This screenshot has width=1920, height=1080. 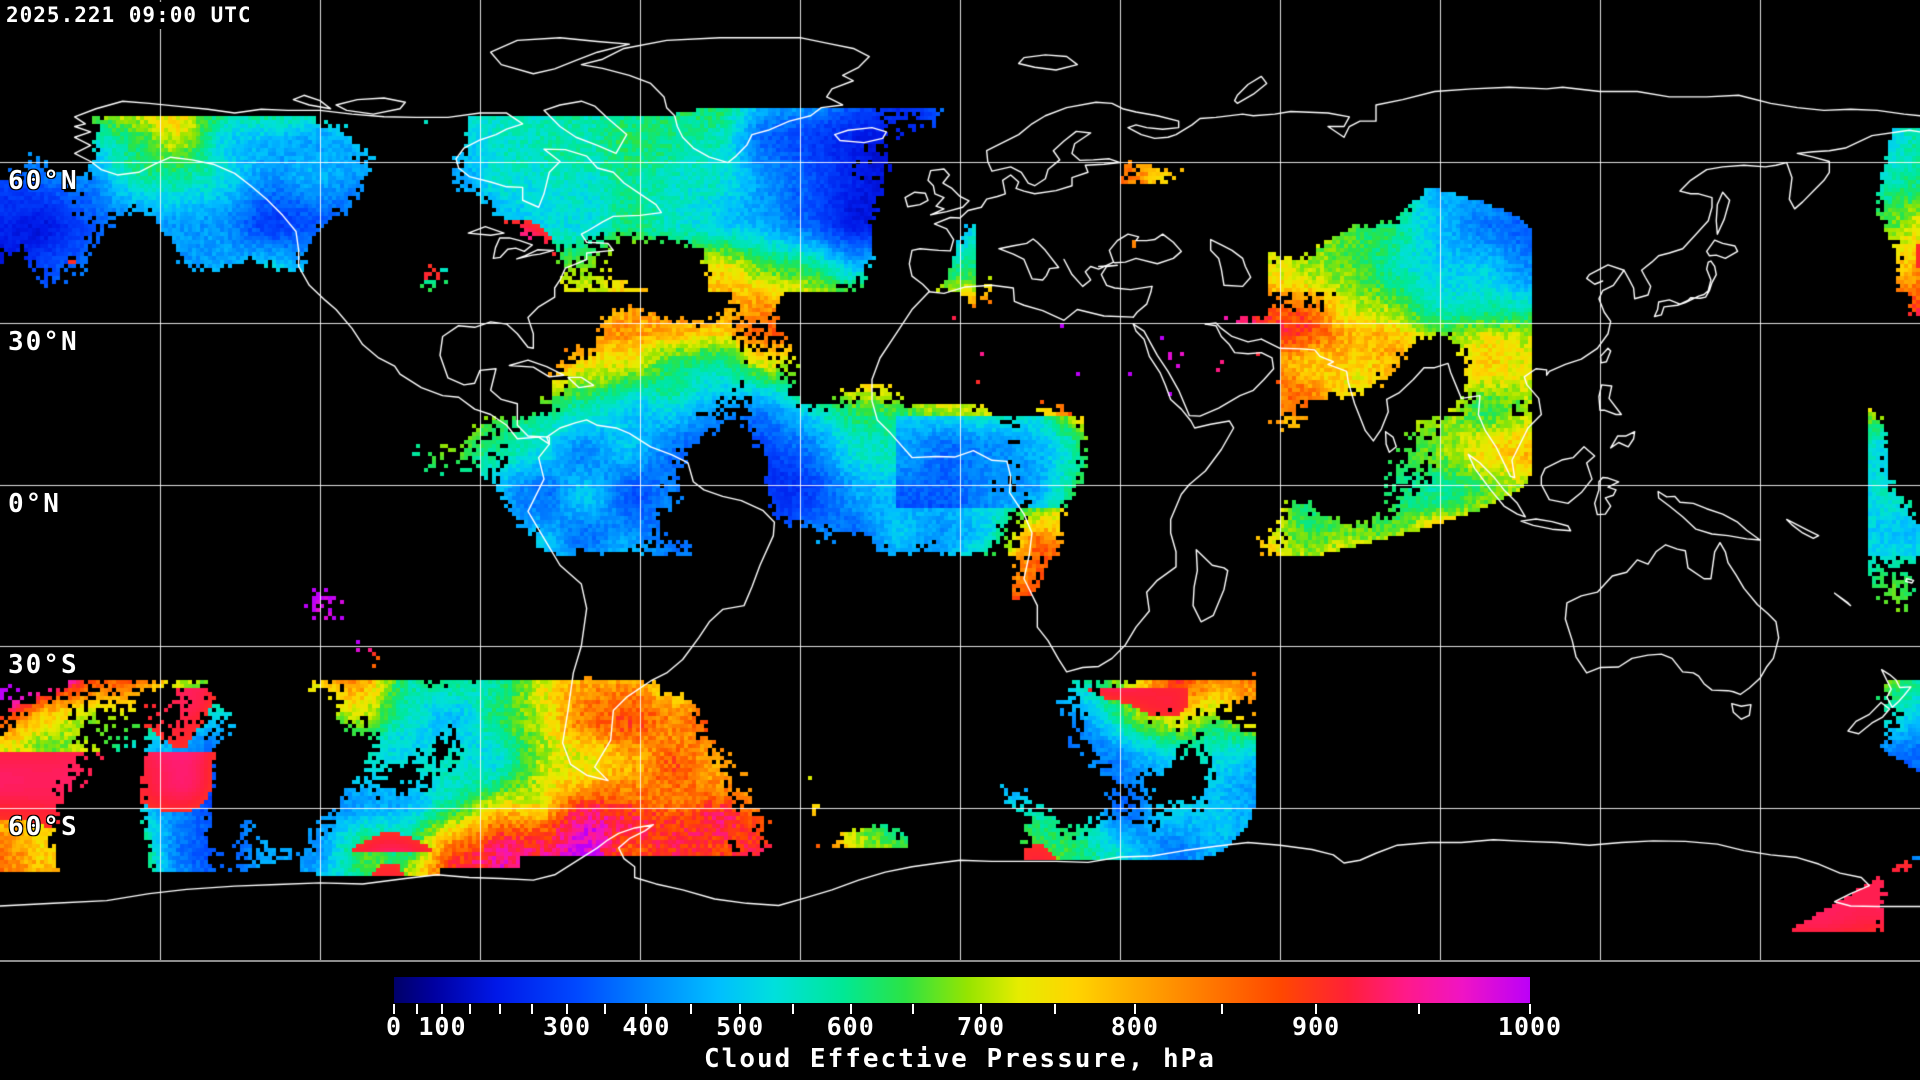 I want to click on colorbar-tick-label: 800, so click(x=1134, y=1026).